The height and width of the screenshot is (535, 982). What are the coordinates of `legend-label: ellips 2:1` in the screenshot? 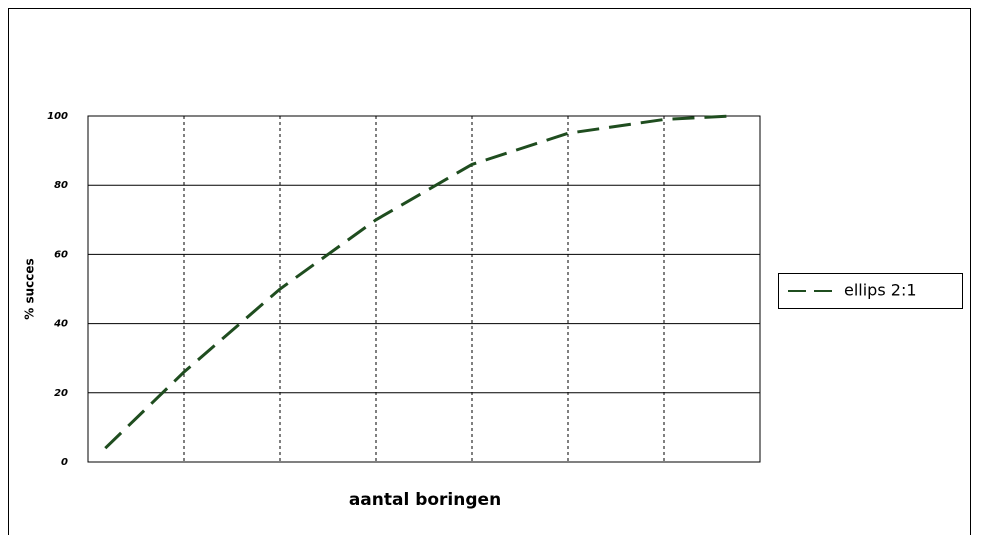 It's located at (880, 290).